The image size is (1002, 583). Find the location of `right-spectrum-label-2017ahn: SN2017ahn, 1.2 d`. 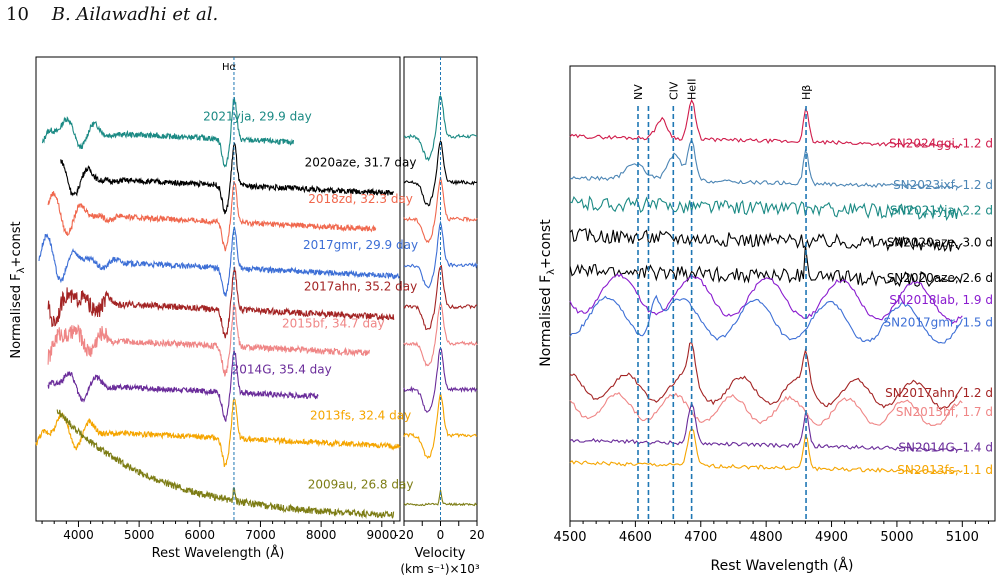

right-spectrum-label-2017ahn: SN2017ahn, 1.2 d is located at coordinates (939, 393).